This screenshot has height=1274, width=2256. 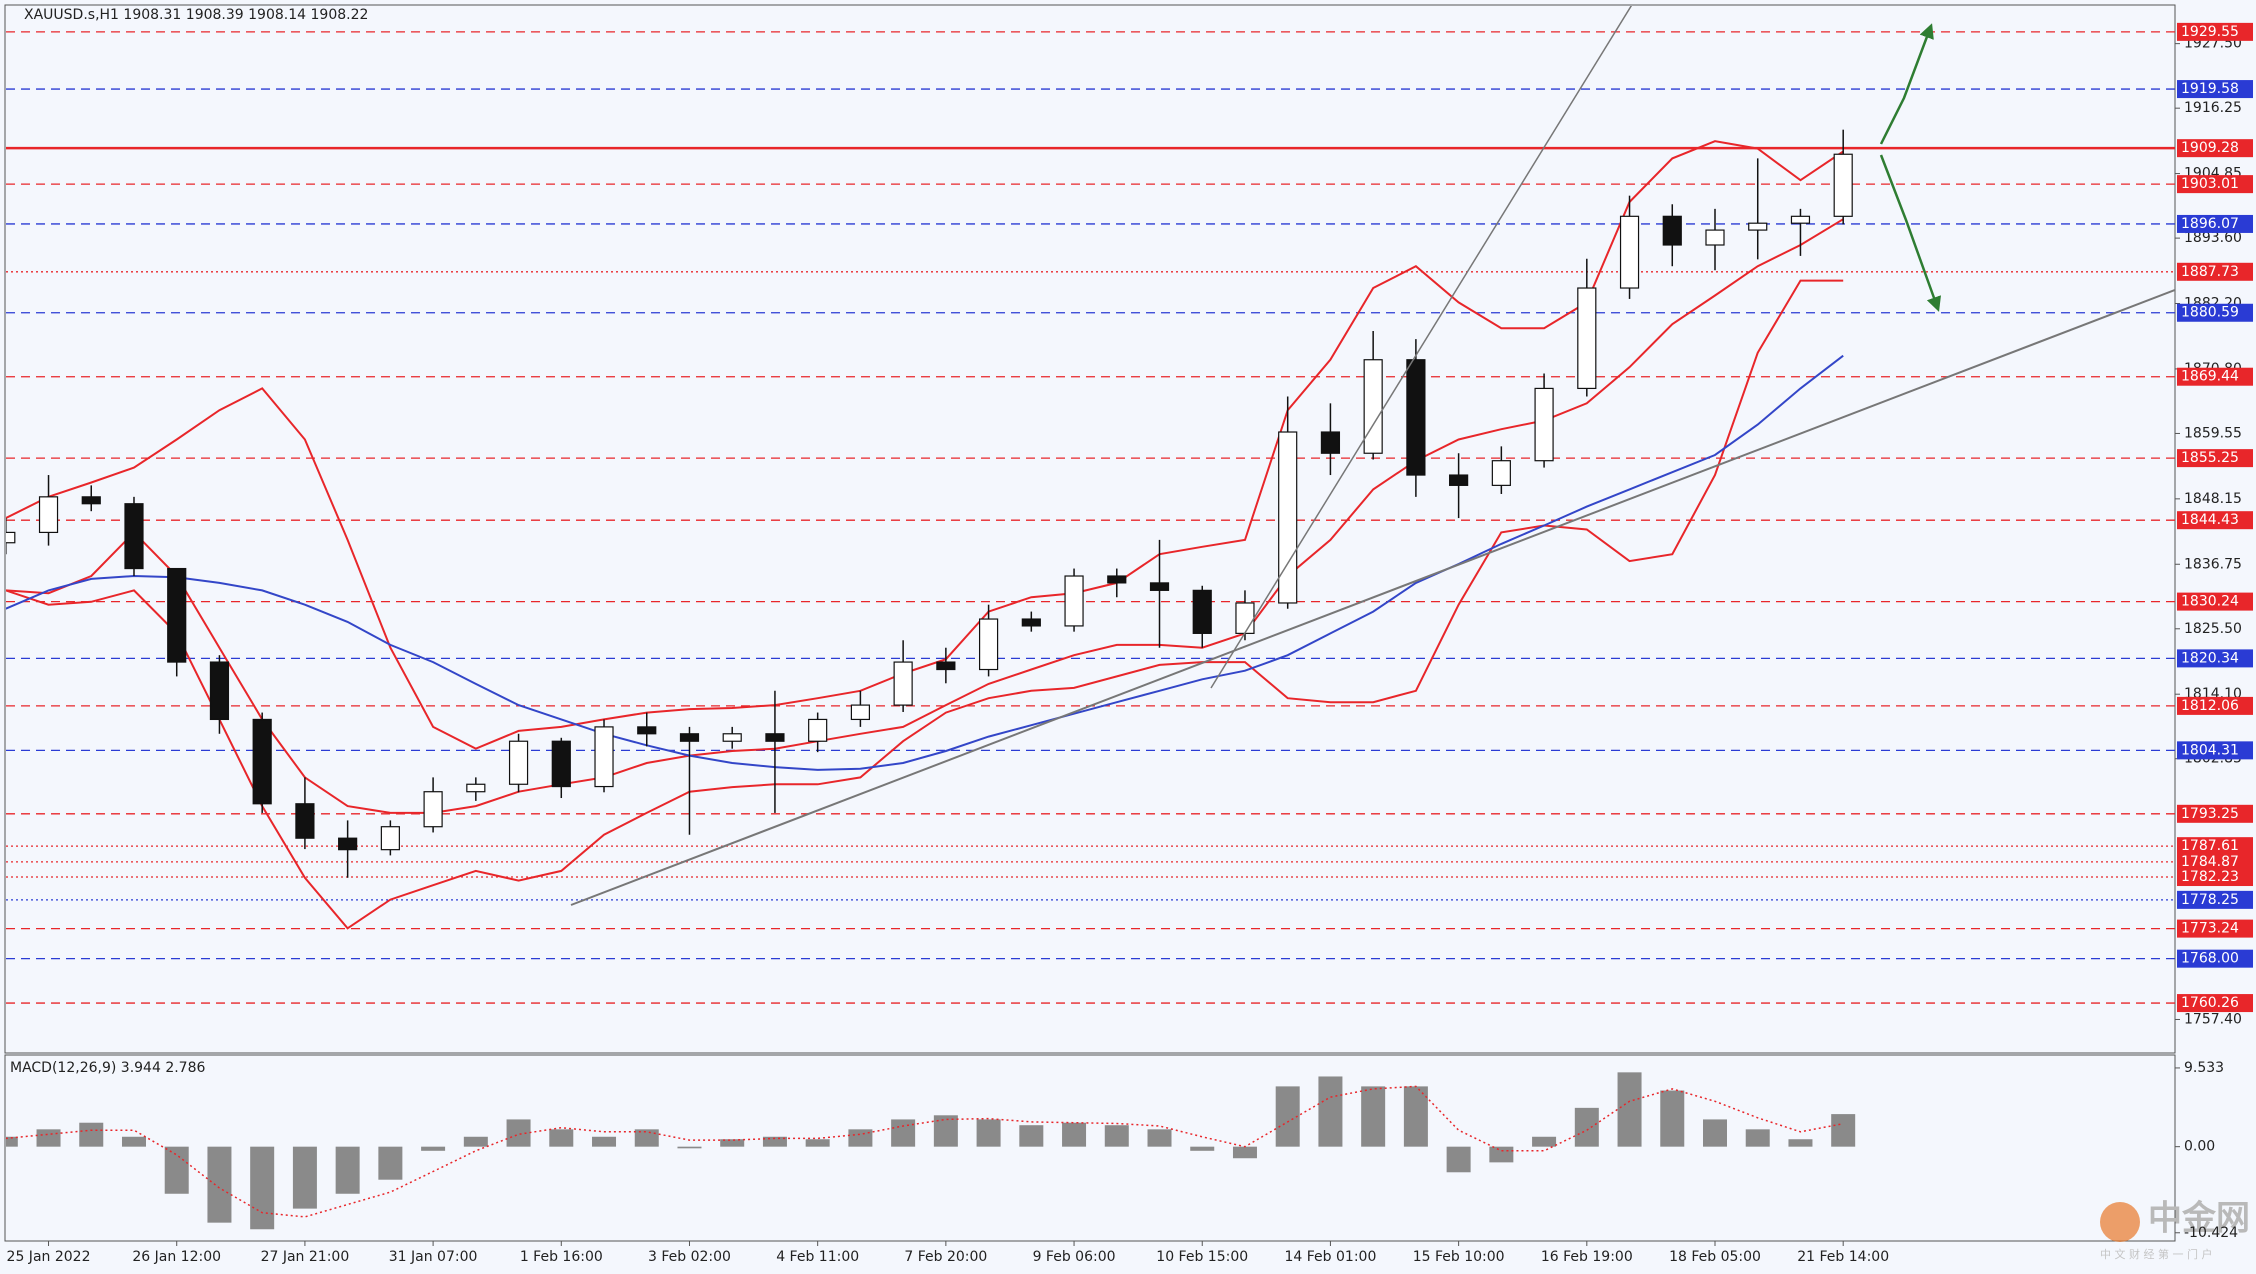 What do you see at coordinates (2120, 1222) in the screenshot?
I see `logo` at bounding box center [2120, 1222].